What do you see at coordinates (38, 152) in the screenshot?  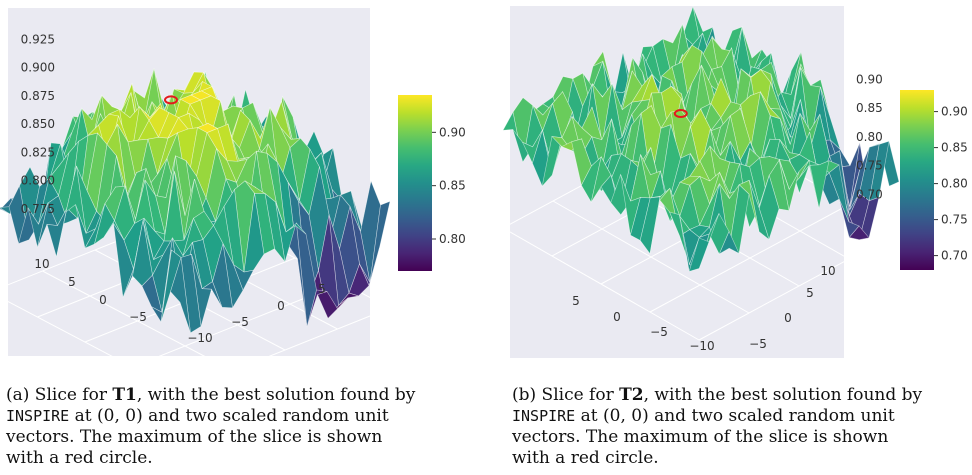 I see `z-tick-label: 0.825` at bounding box center [38, 152].